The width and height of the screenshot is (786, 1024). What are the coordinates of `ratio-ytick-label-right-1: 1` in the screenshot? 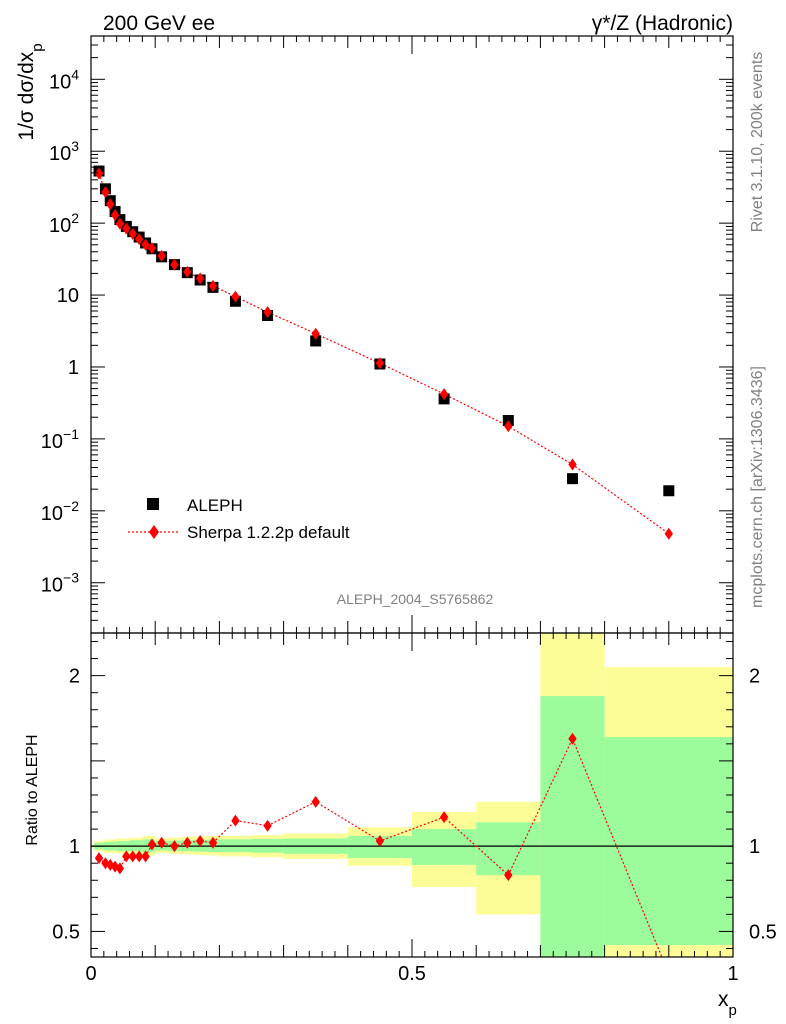 It's located at (754, 847).